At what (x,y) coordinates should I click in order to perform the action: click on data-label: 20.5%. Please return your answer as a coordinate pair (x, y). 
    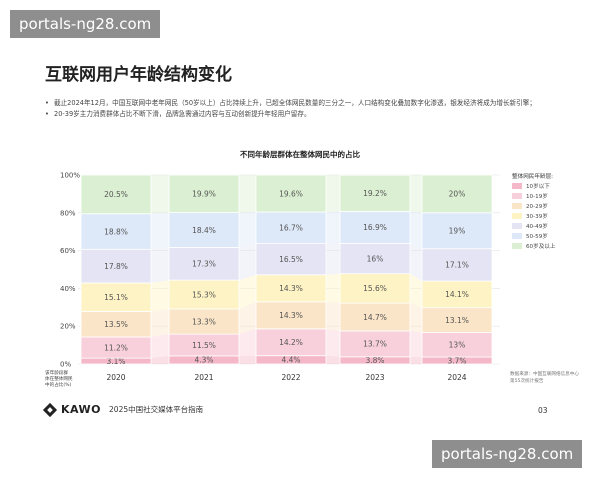
    Looking at the image, I should click on (116, 194).